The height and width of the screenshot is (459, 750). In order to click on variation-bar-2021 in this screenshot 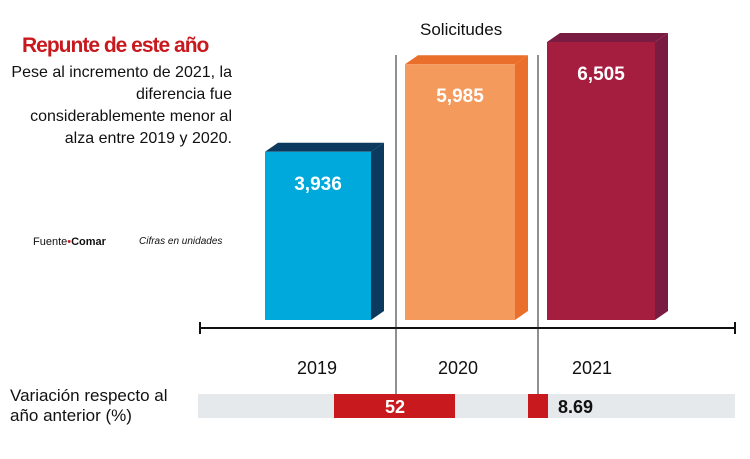, I will do `click(538, 406)`.